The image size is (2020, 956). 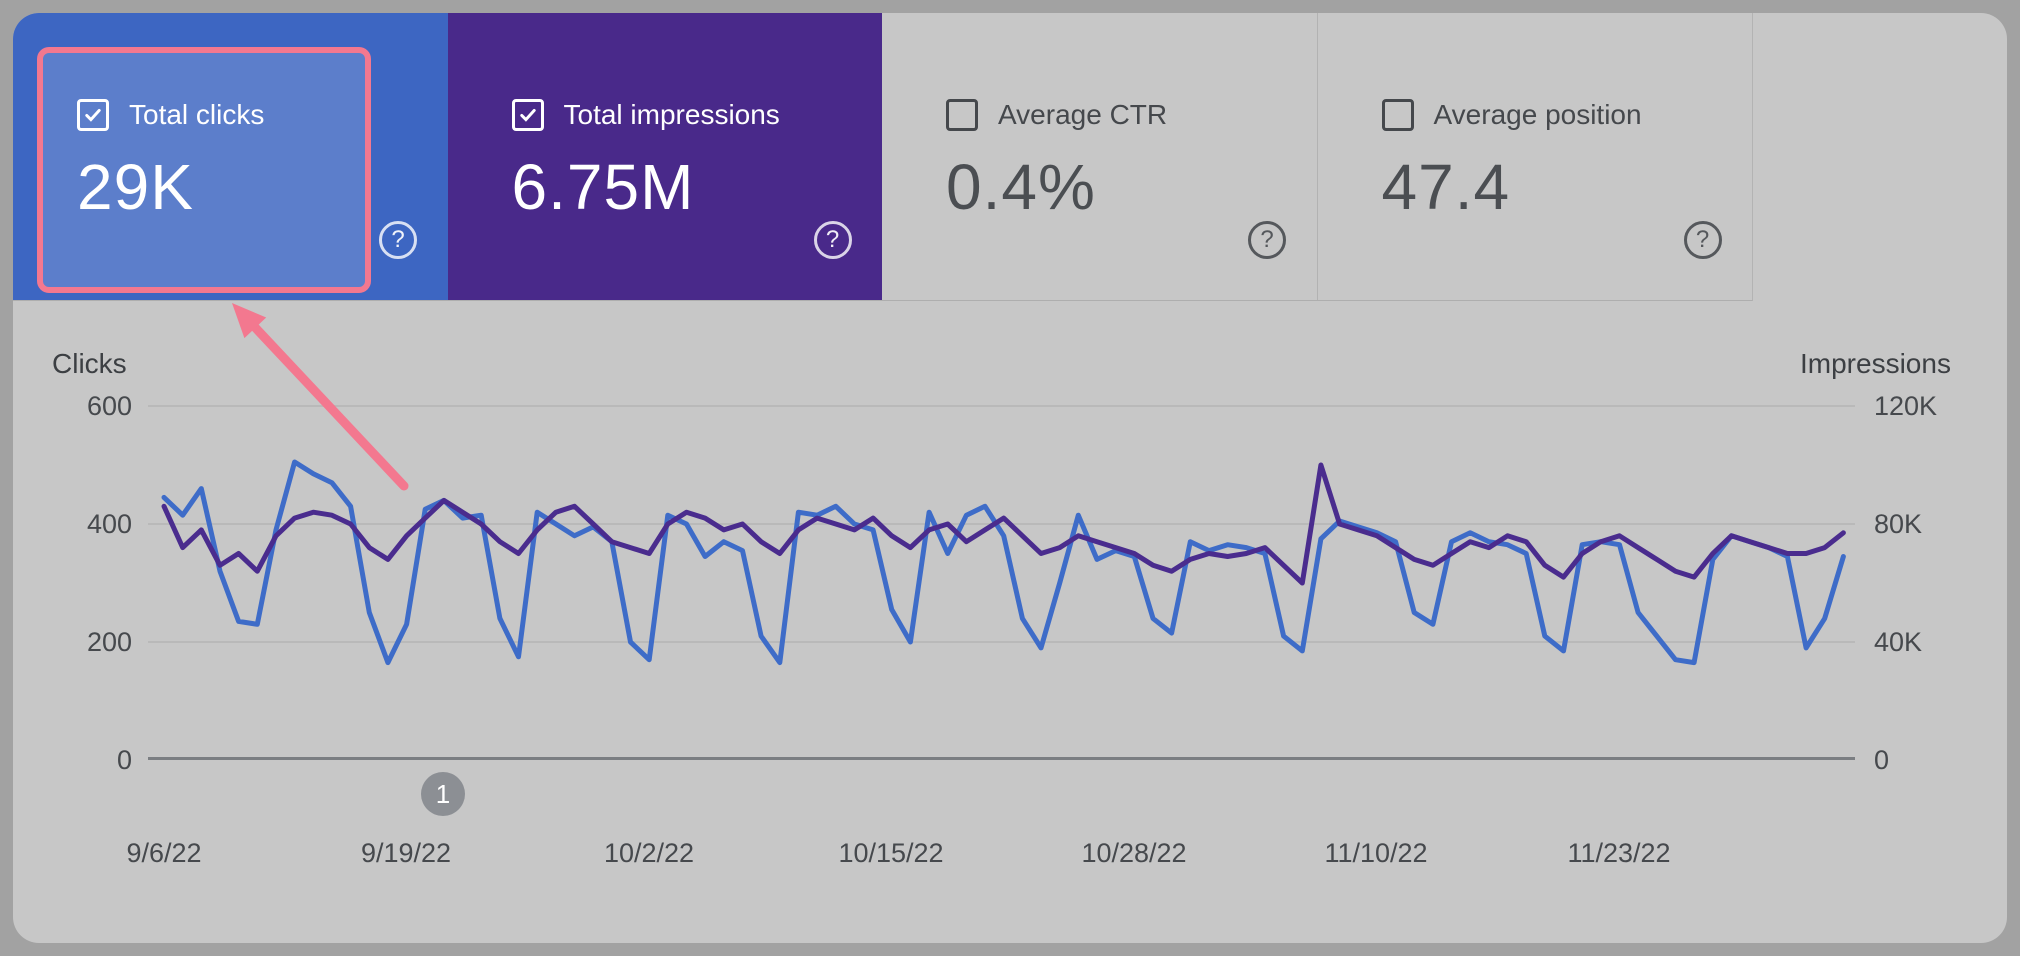 I want to click on metric-card-total-clicks: Total clicks 29K ?, so click(x=230, y=156).